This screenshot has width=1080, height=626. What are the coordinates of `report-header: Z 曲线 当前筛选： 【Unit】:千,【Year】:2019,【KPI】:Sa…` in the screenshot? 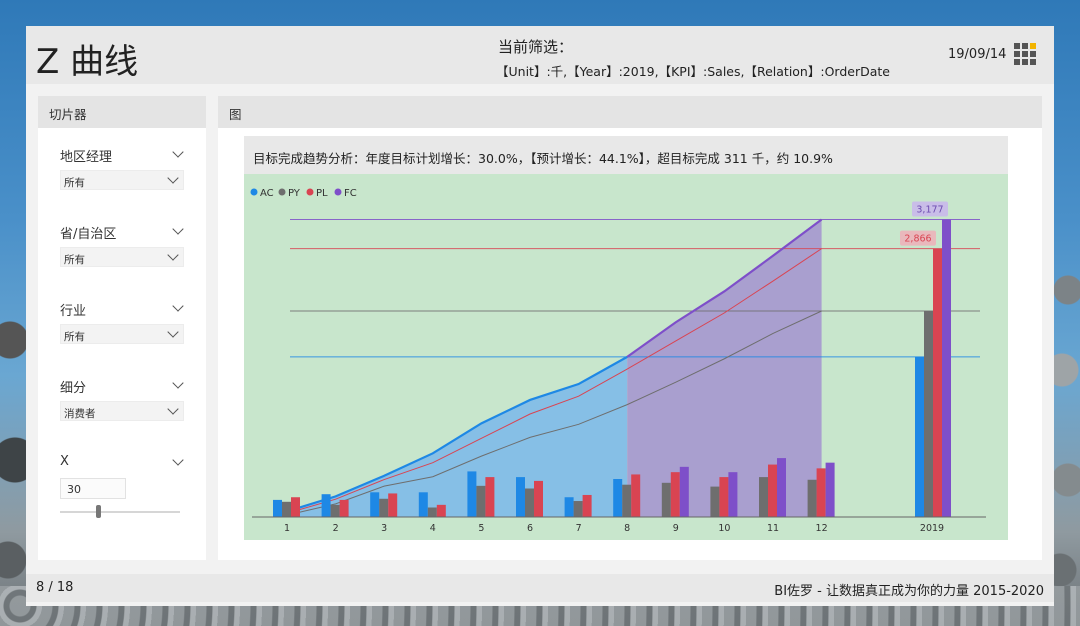 It's located at (540, 55).